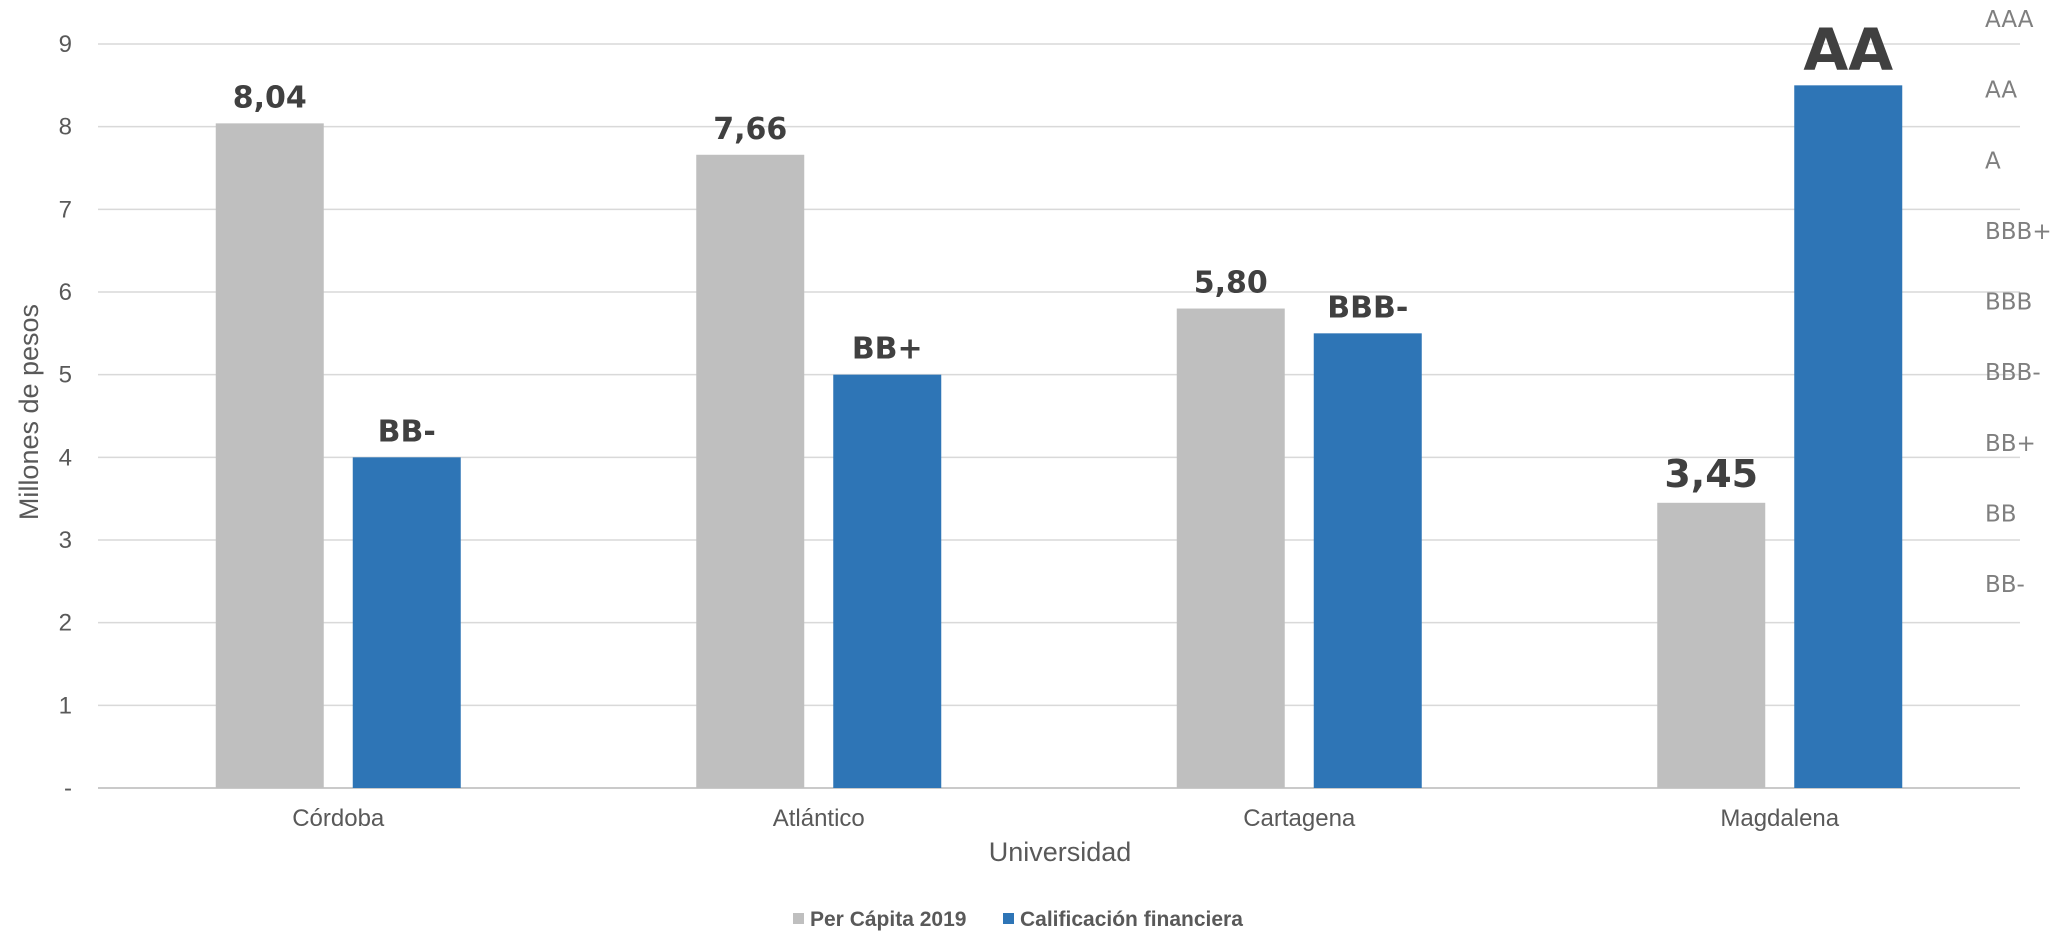  I want to click on data-label-1-1: BB+, so click(887, 349).